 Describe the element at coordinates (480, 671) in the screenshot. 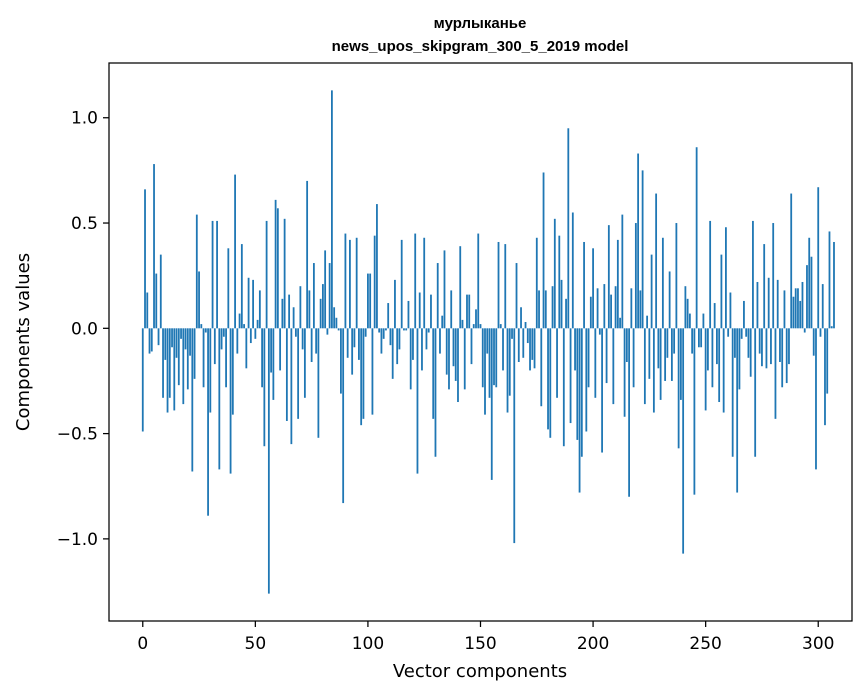

I see `x-axis-label: Vector components` at that location.